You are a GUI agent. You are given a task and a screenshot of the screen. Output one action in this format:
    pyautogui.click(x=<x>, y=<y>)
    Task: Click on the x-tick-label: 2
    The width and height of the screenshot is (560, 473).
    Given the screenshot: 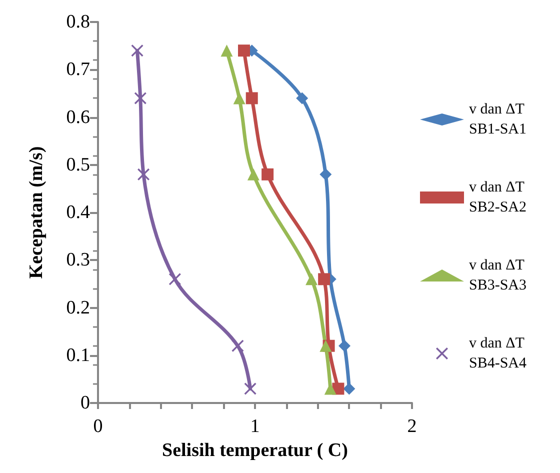 What is the action you would take?
    pyautogui.click(x=412, y=426)
    